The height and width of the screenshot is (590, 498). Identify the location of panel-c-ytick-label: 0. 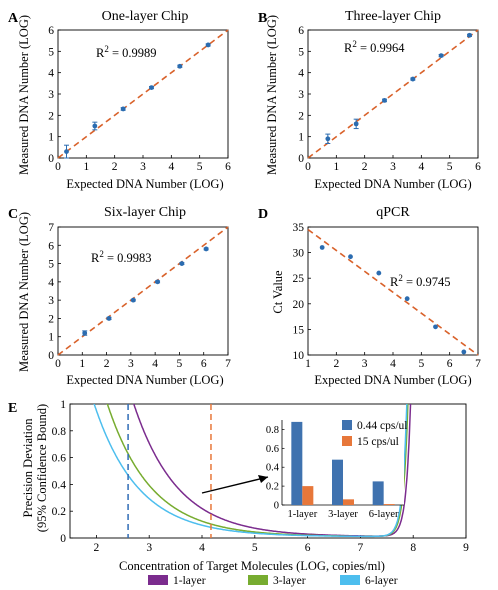
(51, 356).